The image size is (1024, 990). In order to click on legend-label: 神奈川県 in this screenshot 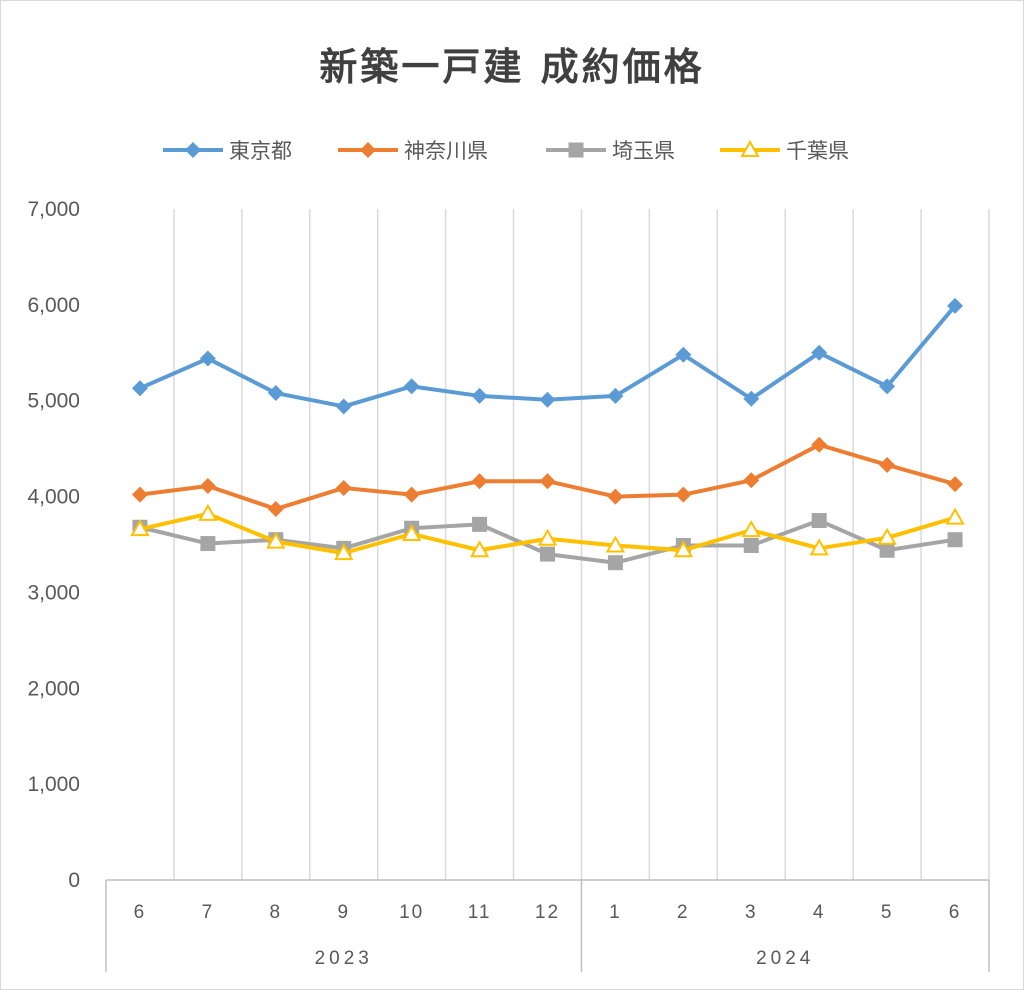, I will do `click(446, 151)`.